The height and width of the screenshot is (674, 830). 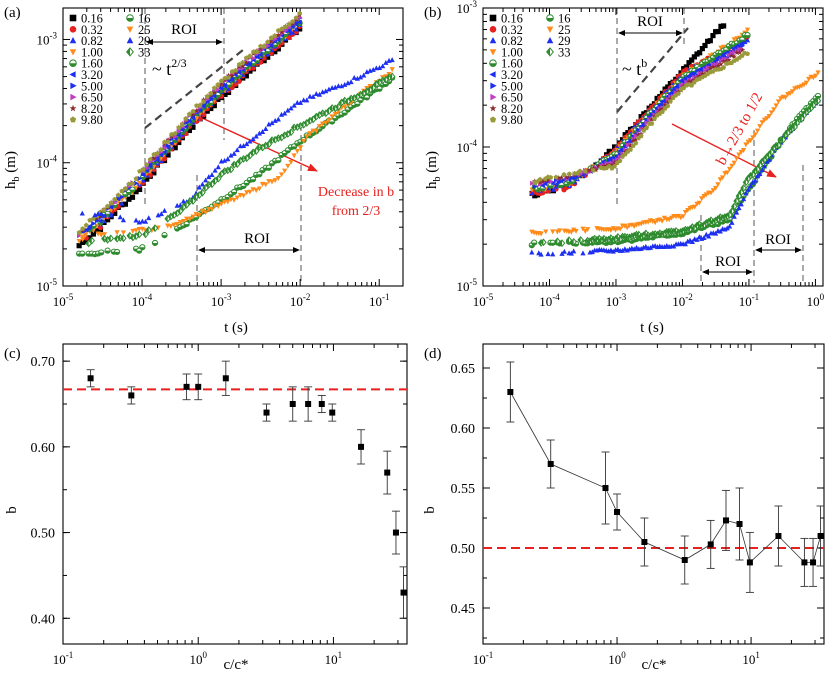 I want to click on a-legend-label: 9.80, so click(x=92, y=120).